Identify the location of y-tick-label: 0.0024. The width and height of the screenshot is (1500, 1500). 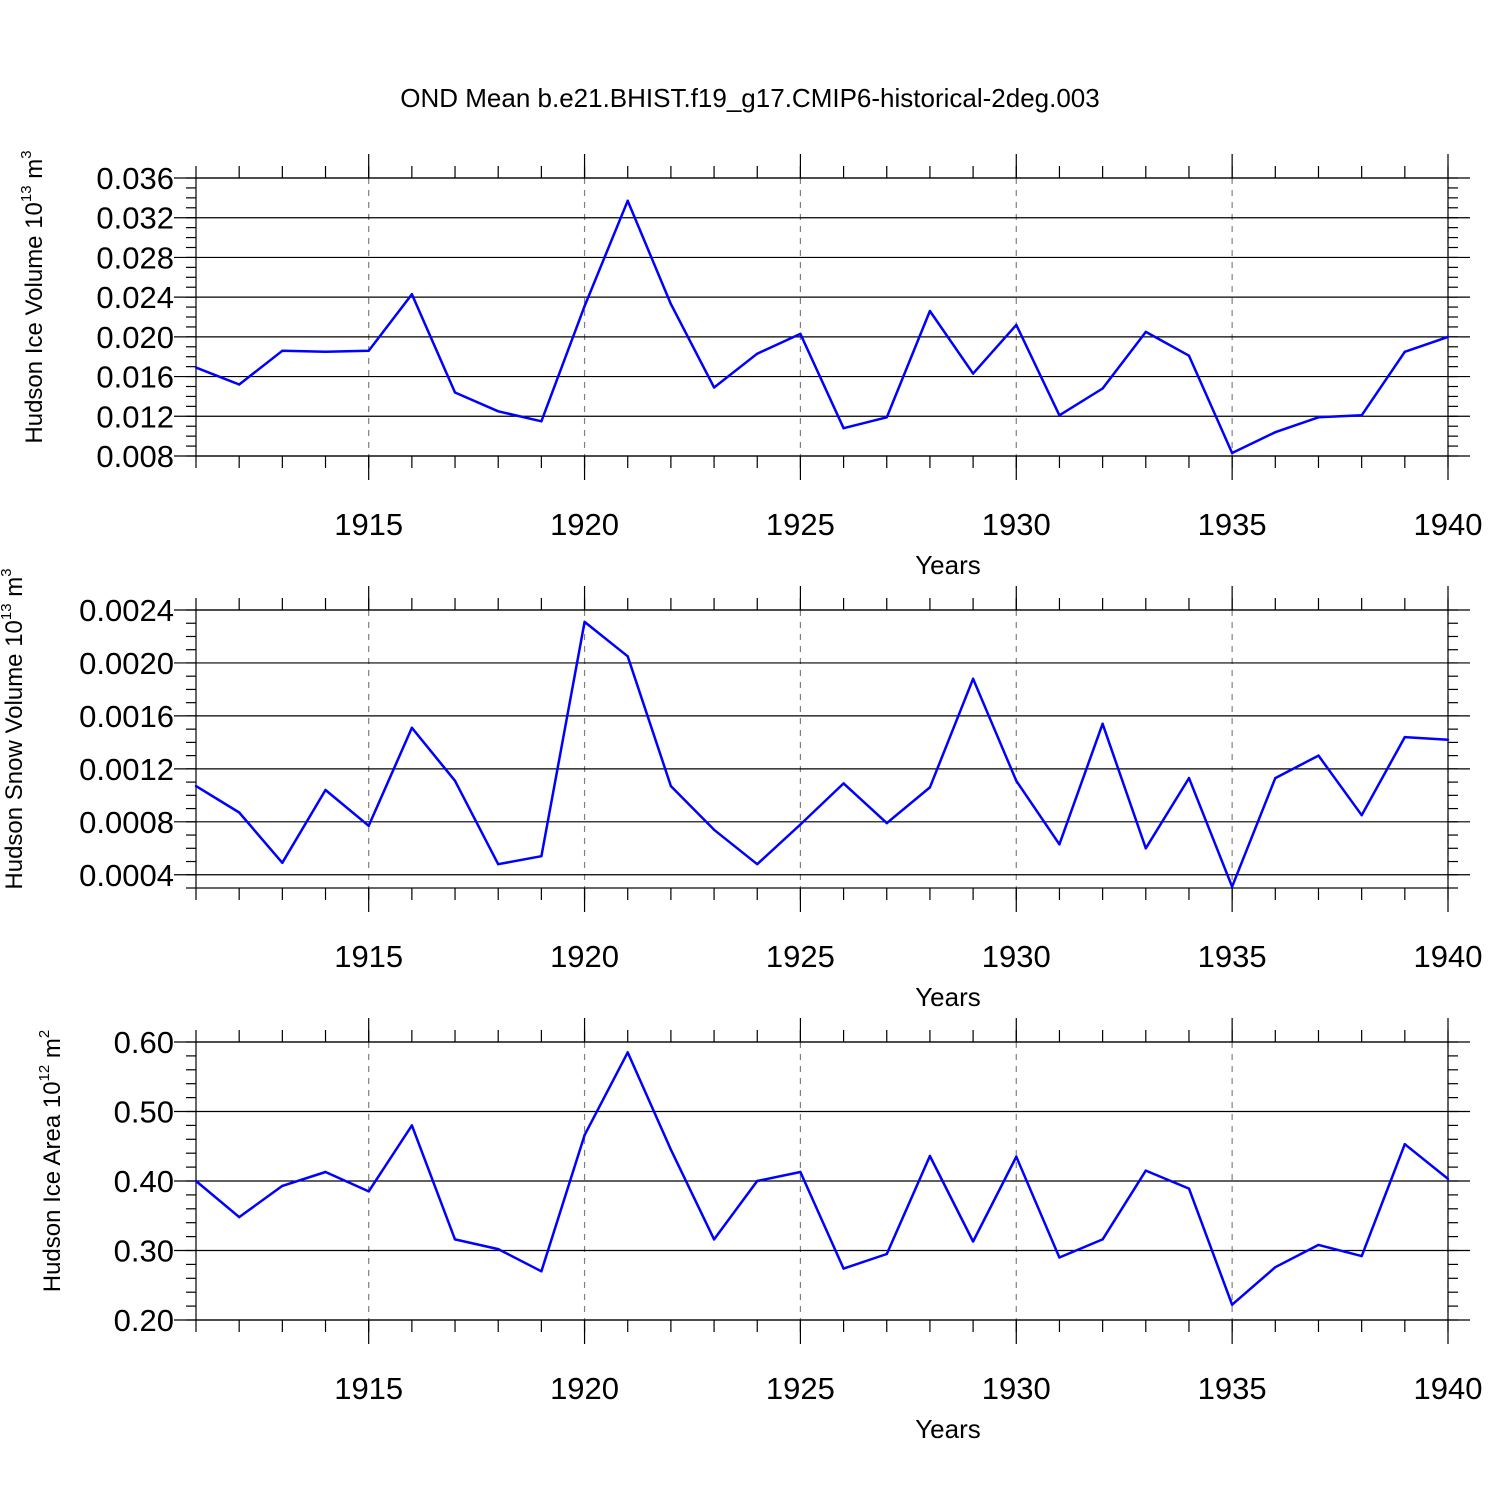
(126, 610).